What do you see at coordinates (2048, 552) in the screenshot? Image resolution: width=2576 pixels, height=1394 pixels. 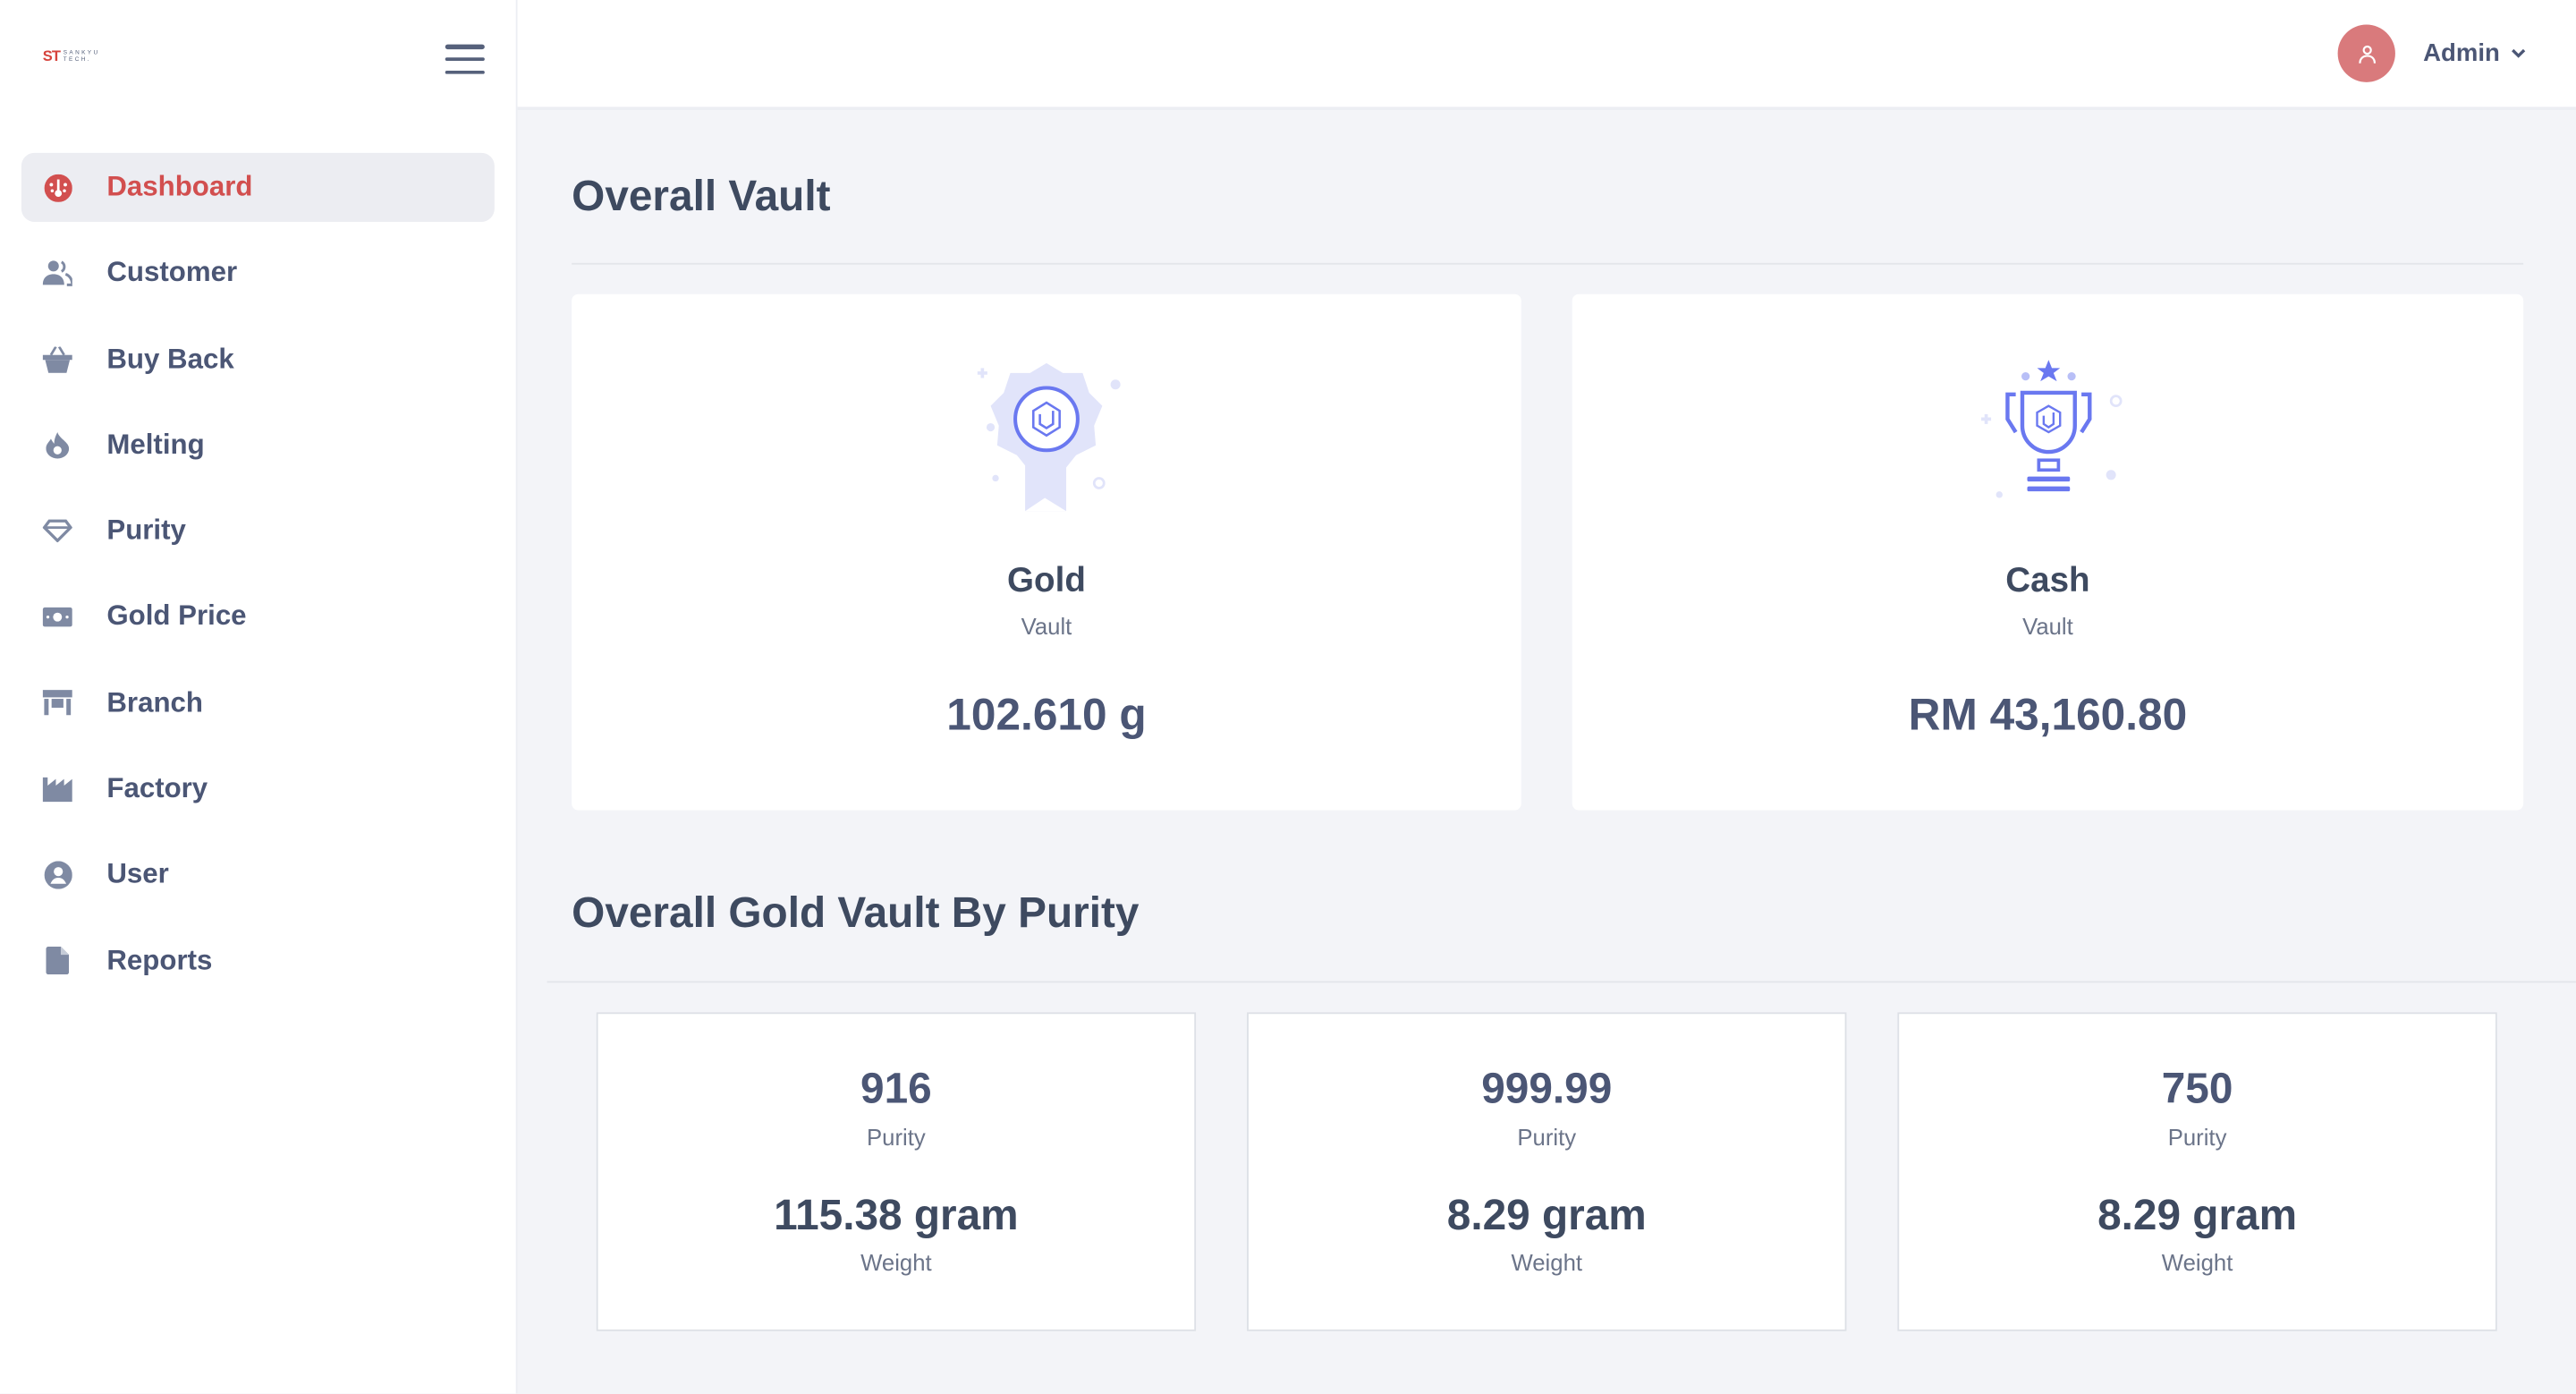 I see `cash-vault-card: Cash Vault RM 43,160.80` at bounding box center [2048, 552].